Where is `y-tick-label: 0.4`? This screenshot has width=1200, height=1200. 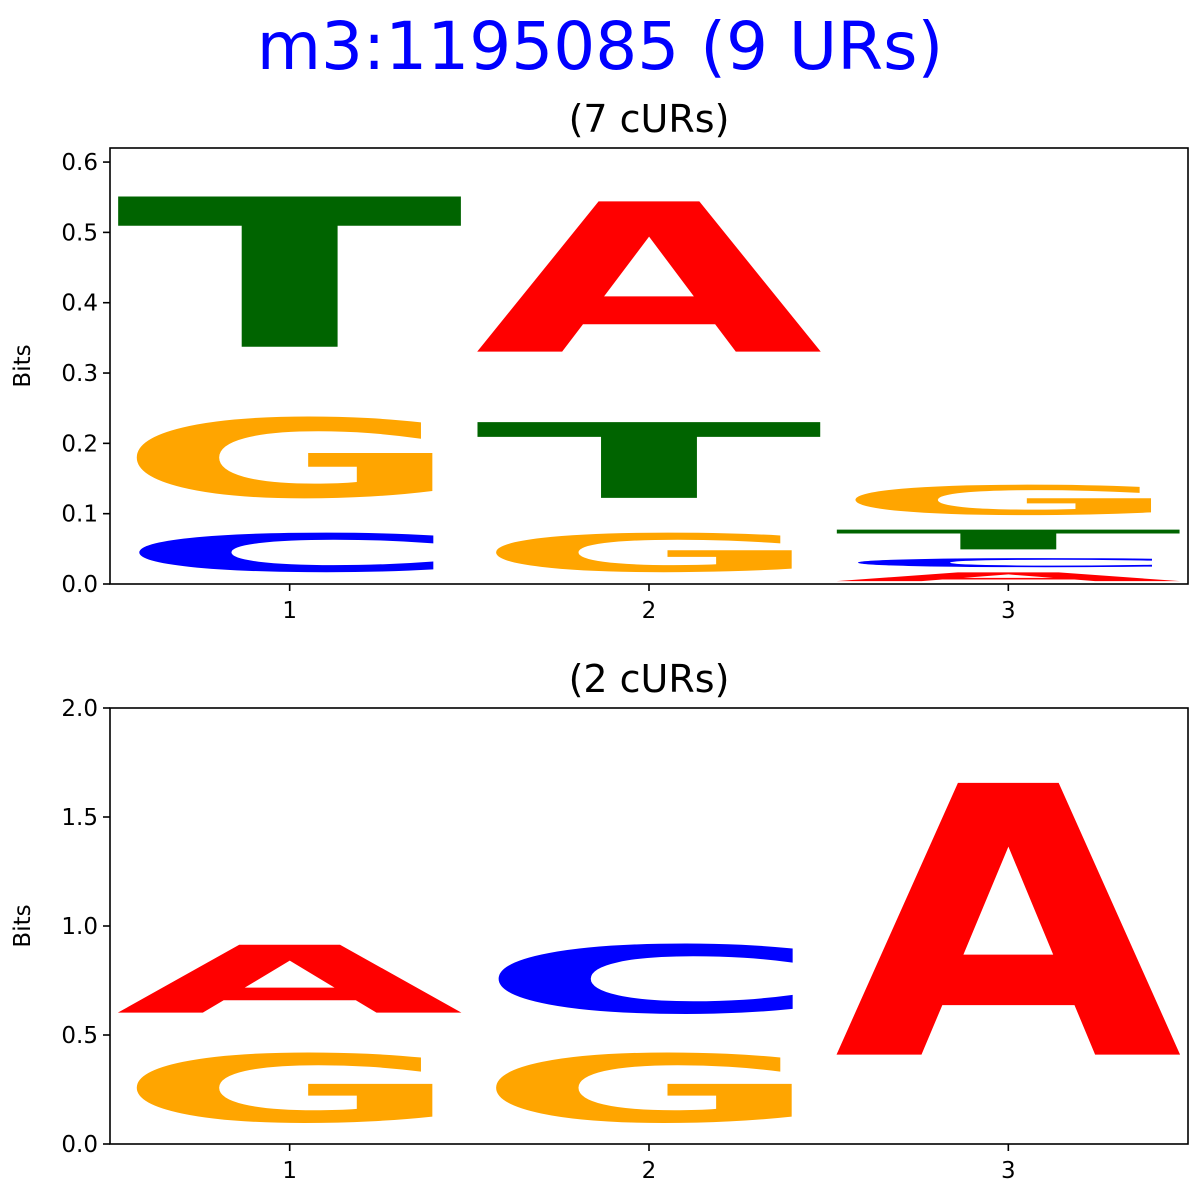 y-tick-label: 0.4 is located at coordinates (79, 304).